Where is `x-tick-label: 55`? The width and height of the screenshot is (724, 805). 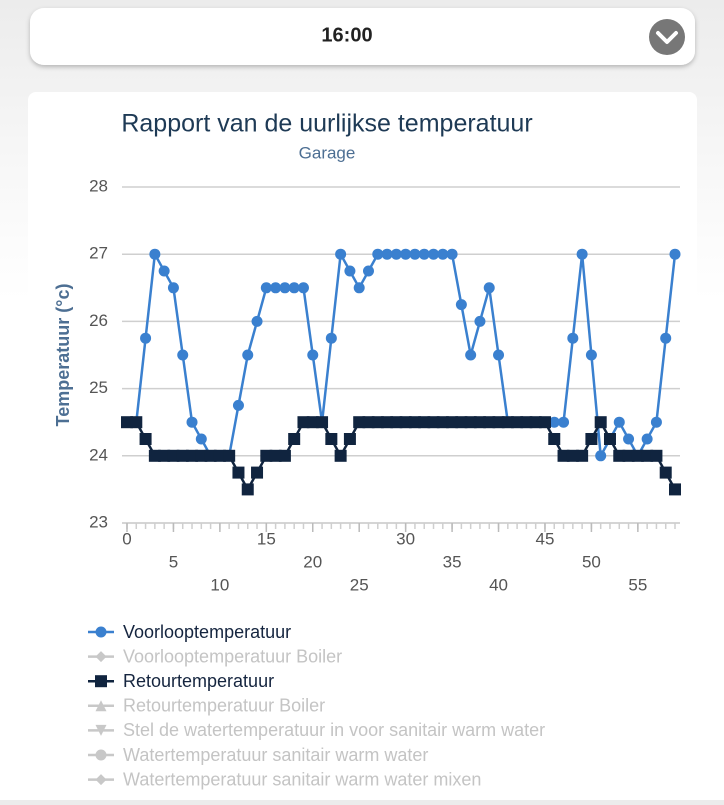 x-tick-label: 55 is located at coordinates (637, 584).